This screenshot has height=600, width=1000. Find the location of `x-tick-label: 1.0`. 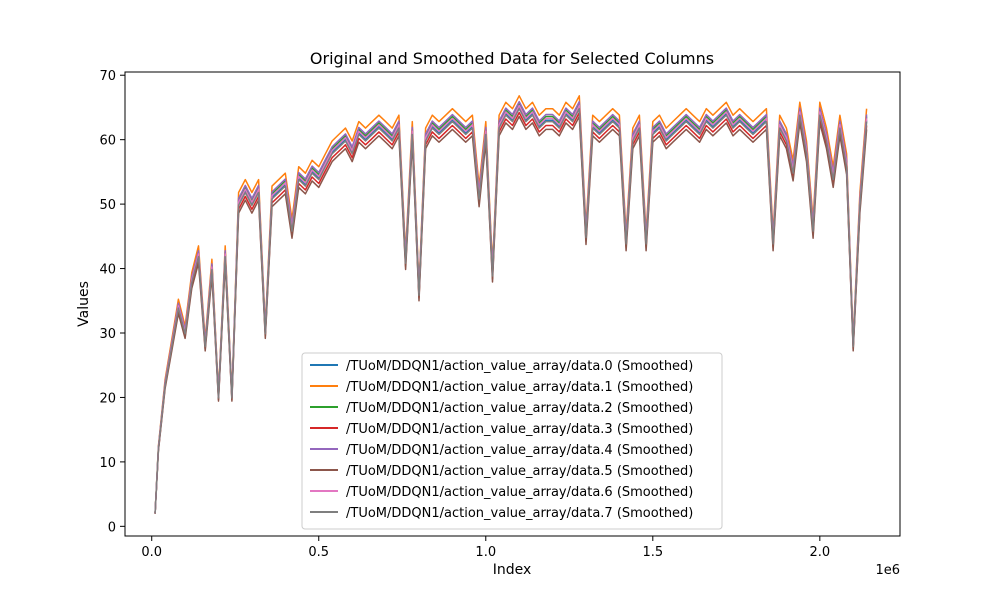

x-tick-label: 1.0 is located at coordinates (485, 552).